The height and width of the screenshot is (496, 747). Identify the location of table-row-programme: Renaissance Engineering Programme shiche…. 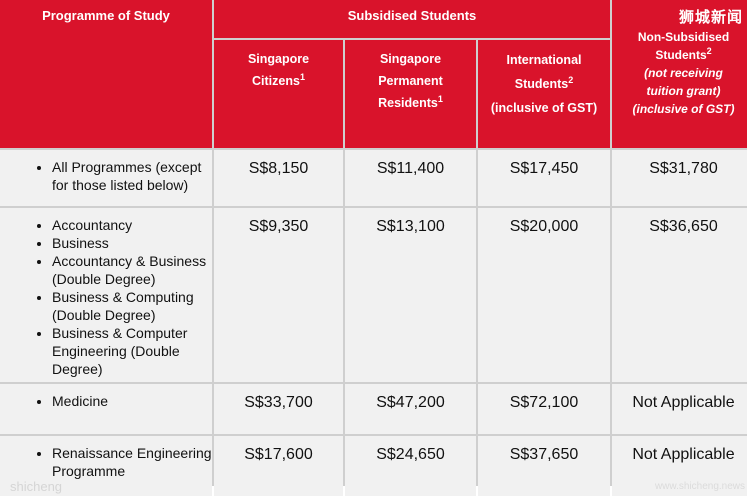
(106, 466).